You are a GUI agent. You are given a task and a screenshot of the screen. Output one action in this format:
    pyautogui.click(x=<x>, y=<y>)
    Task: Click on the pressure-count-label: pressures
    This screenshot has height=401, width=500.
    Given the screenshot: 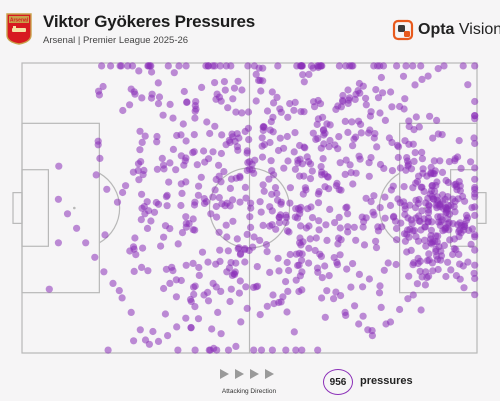 What is the action you would take?
    pyautogui.click(x=386, y=381)
    